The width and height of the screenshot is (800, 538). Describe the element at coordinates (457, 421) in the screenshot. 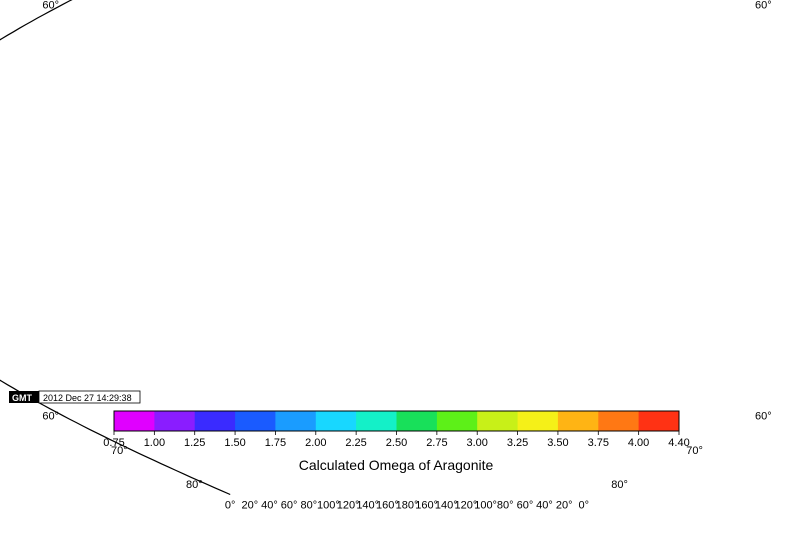

I see `colorbar-segment` at that location.